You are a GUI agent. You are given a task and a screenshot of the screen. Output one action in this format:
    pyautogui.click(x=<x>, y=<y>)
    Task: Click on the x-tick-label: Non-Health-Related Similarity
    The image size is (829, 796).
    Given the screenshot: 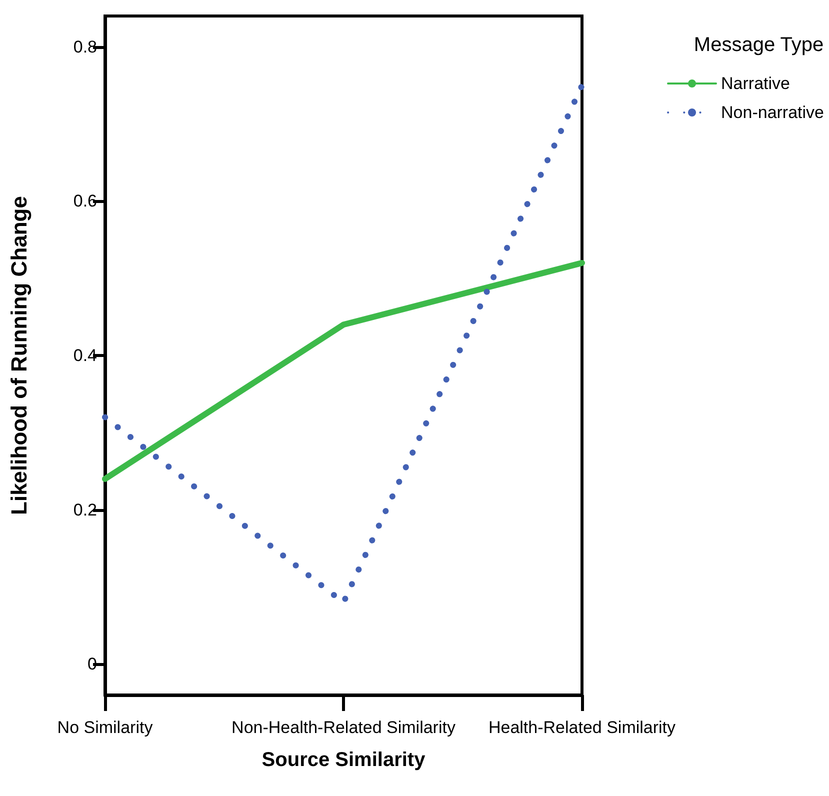 What is the action you would take?
    pyautogui.click(x=344, y=727)
    